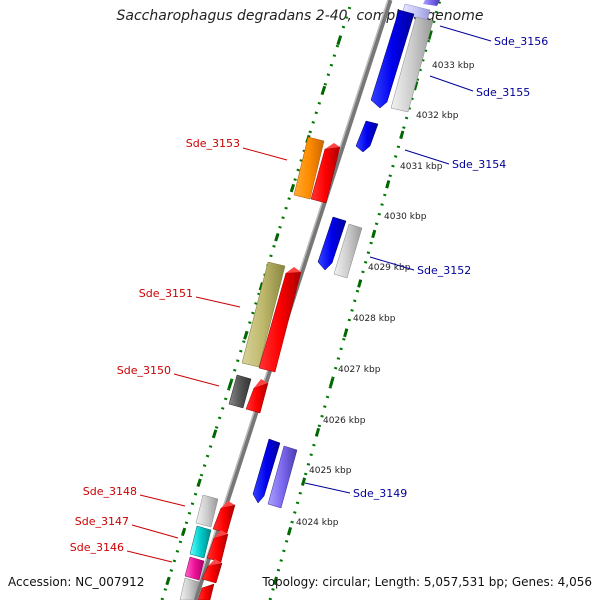 This screenshot has width=600, height=600. What do you see at coordinates (421, 167) in the screenshot?
I see `kbp-label: 4031 kbp` at bounding box center [421, 167].